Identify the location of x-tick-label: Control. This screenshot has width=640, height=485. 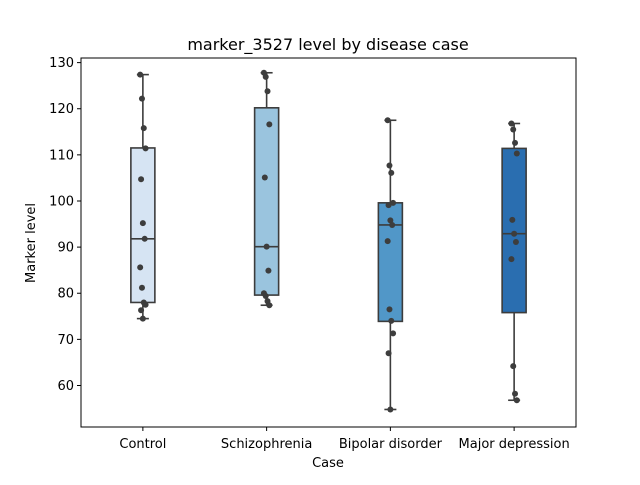
(142, 444).